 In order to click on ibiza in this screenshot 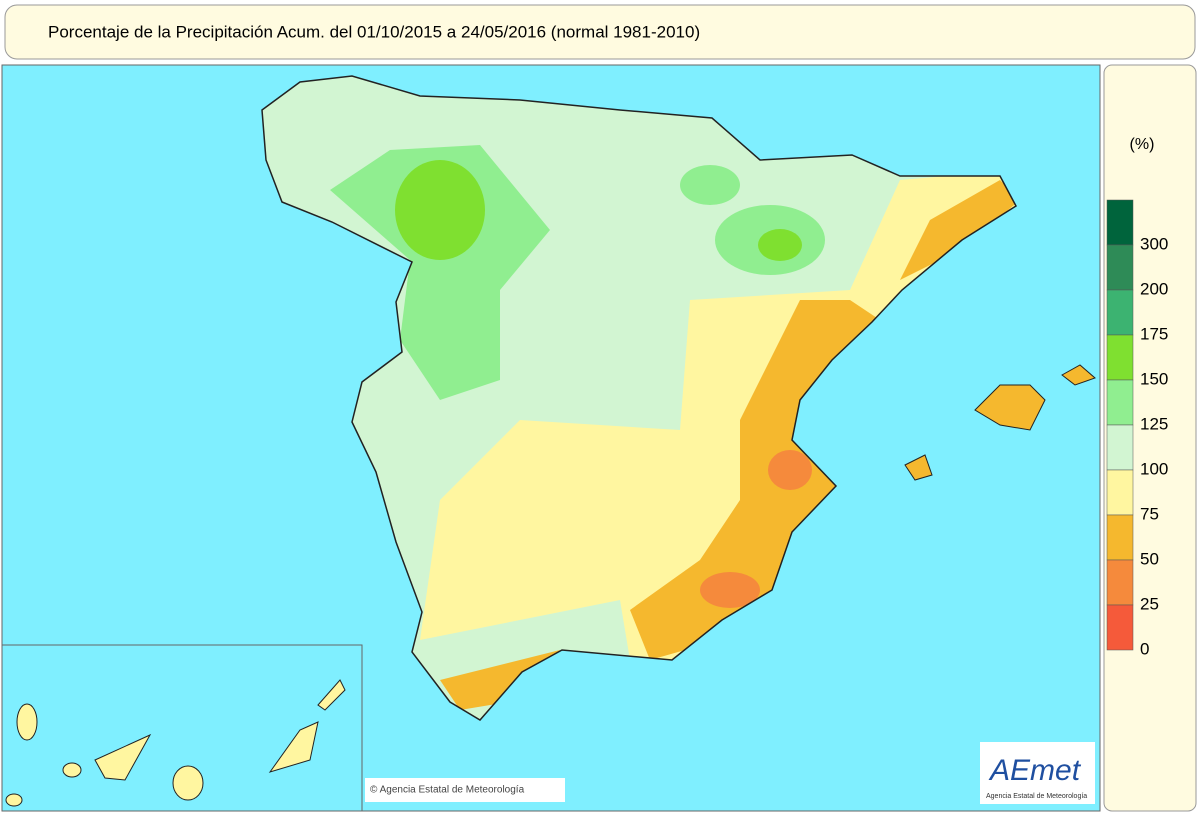, I will do `click(918, 467)`.